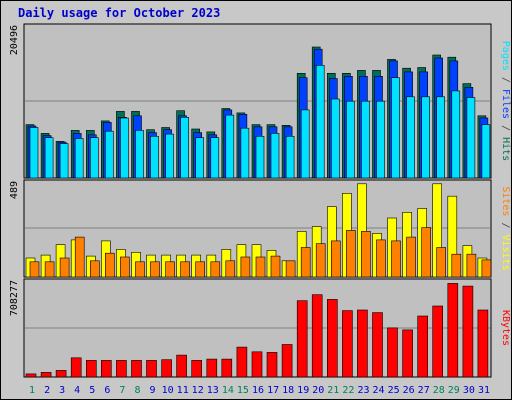 This screenshot has height=400, width=512. I want to click on kbytes-y-tick-label: 708277, so click(14, 298).